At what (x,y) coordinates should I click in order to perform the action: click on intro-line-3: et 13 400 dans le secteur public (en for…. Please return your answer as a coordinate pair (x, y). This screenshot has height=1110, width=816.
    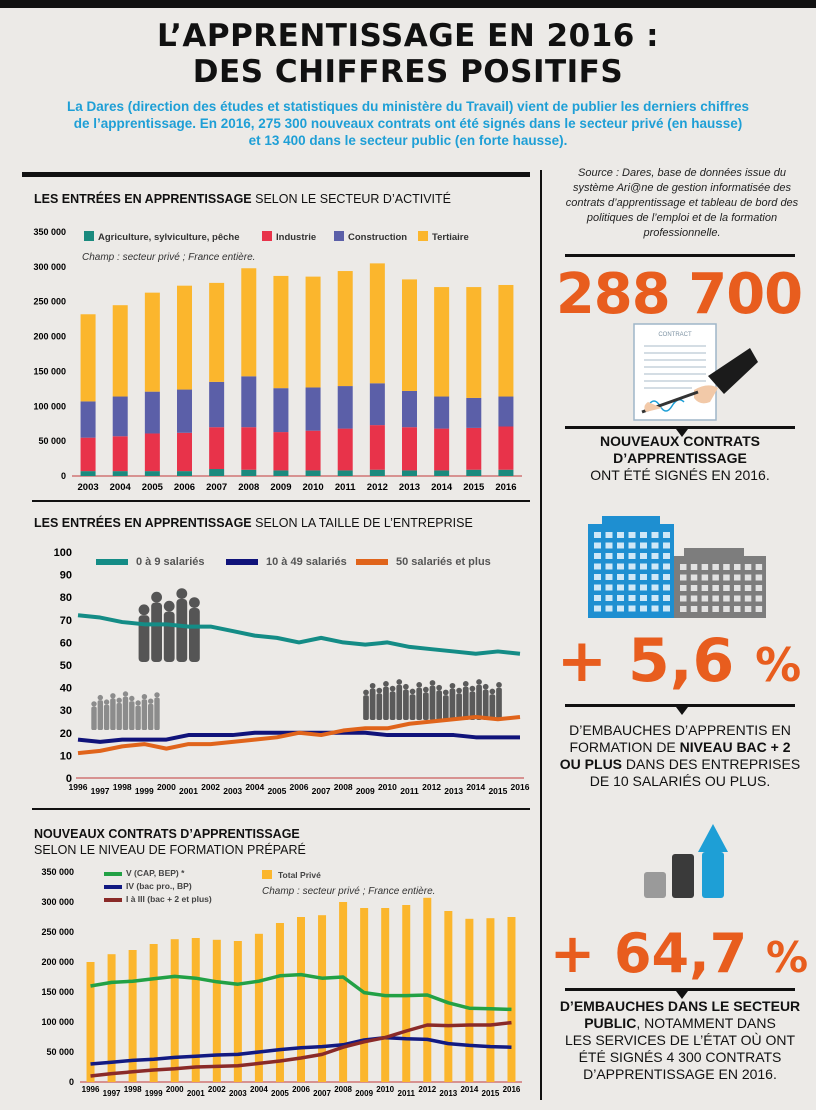
    Looking at the image, I should click on (408, 140).